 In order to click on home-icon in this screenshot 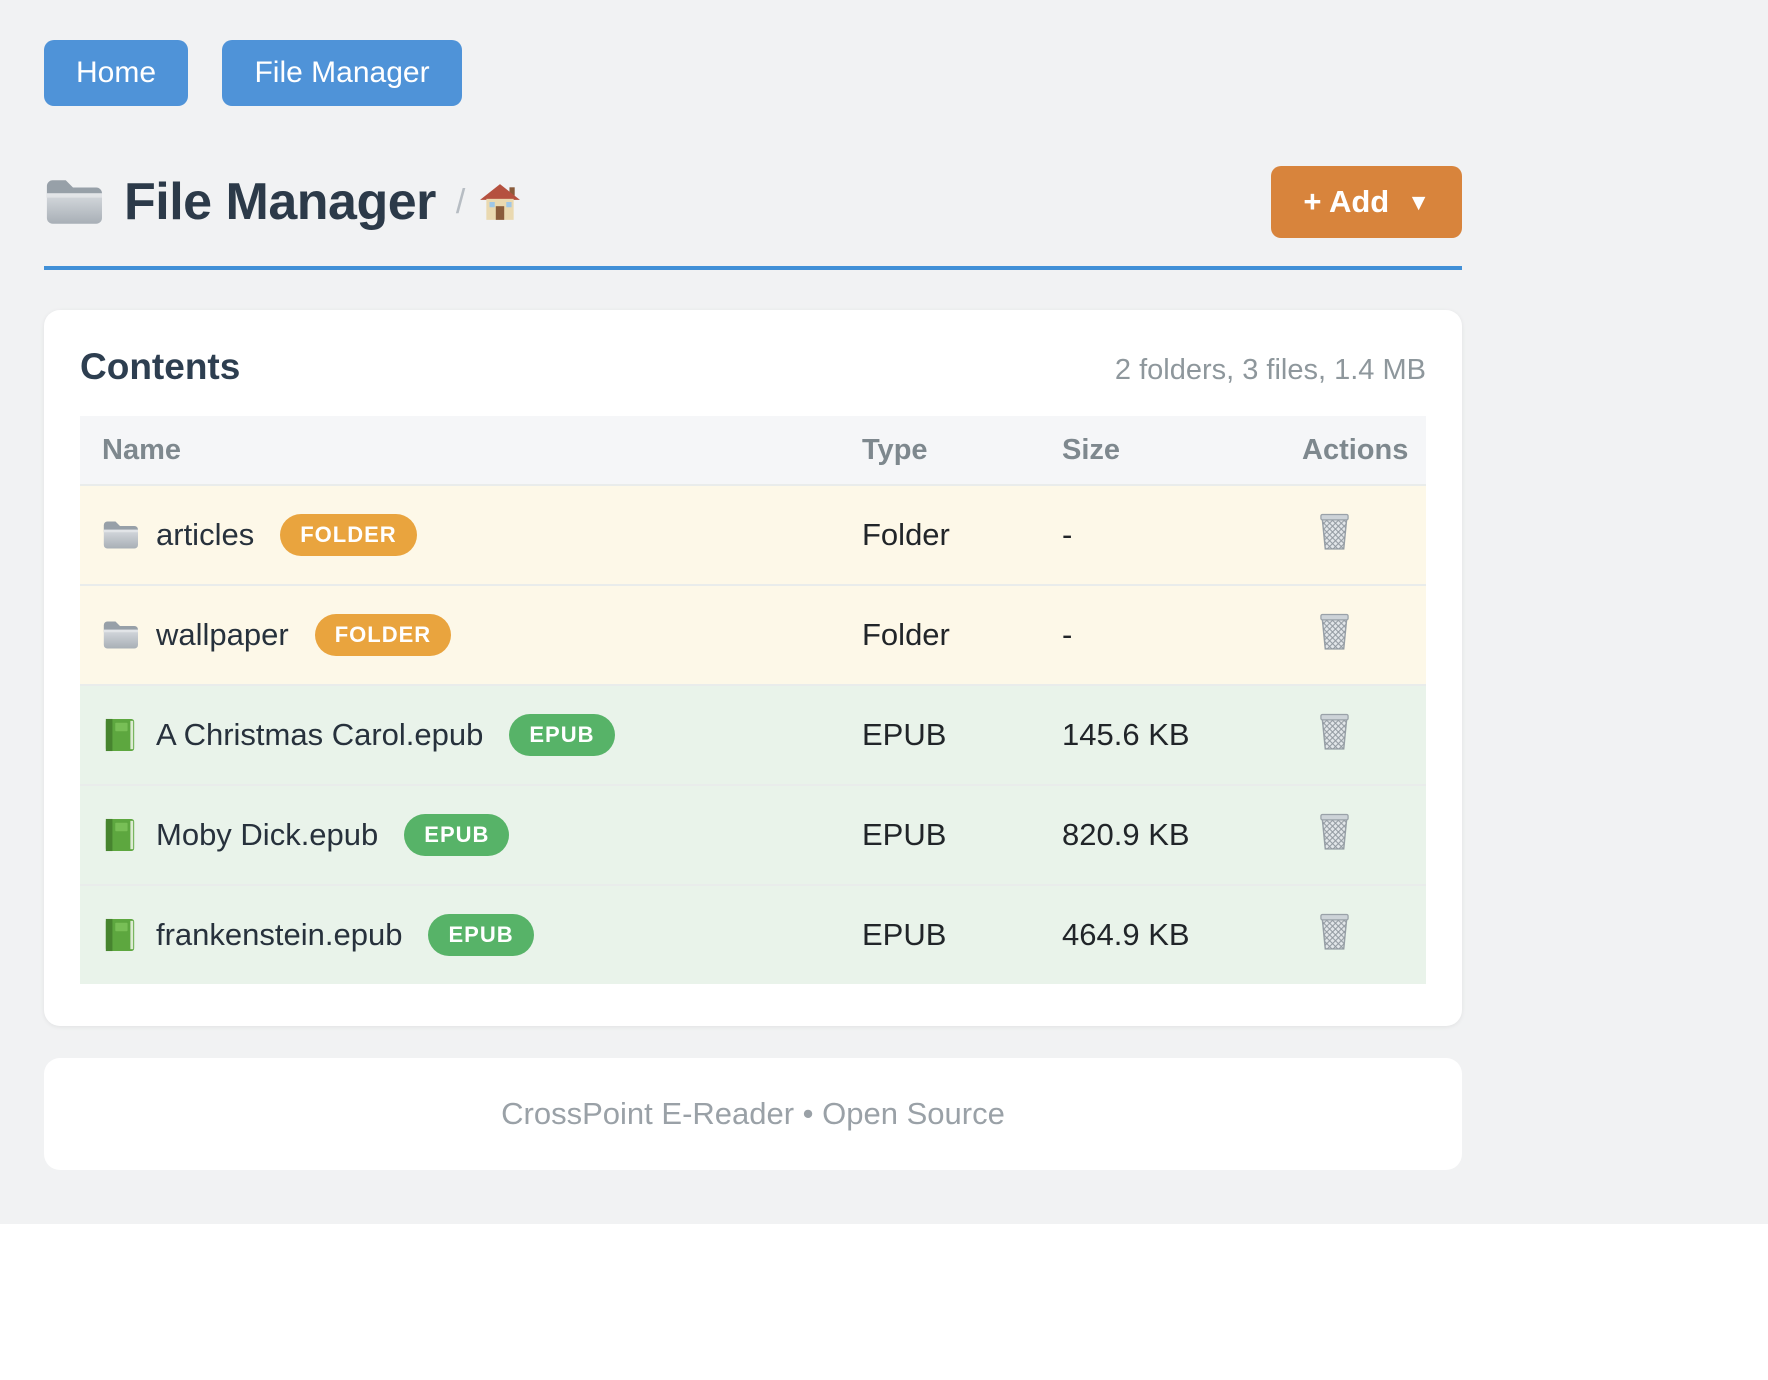, I will do `click(500, 202)`.